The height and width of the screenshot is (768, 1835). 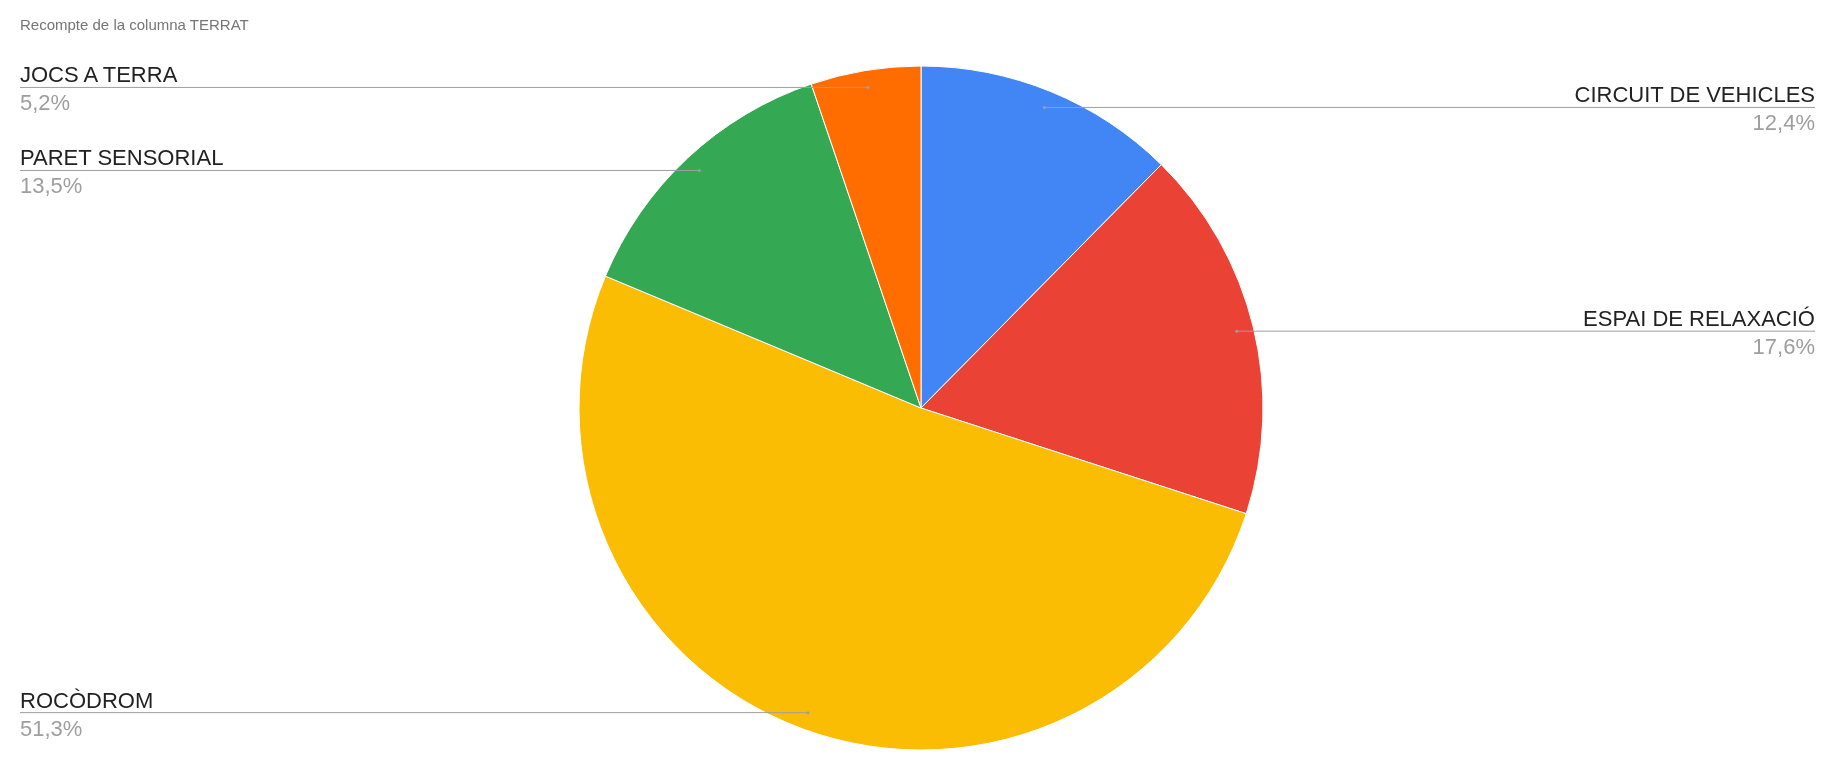 What do you see at coordinates (1694, 95) in the screenshot?
I see `slice-label: CIRCUIT DE VEHICLES` at bounding box center [1694, 95].